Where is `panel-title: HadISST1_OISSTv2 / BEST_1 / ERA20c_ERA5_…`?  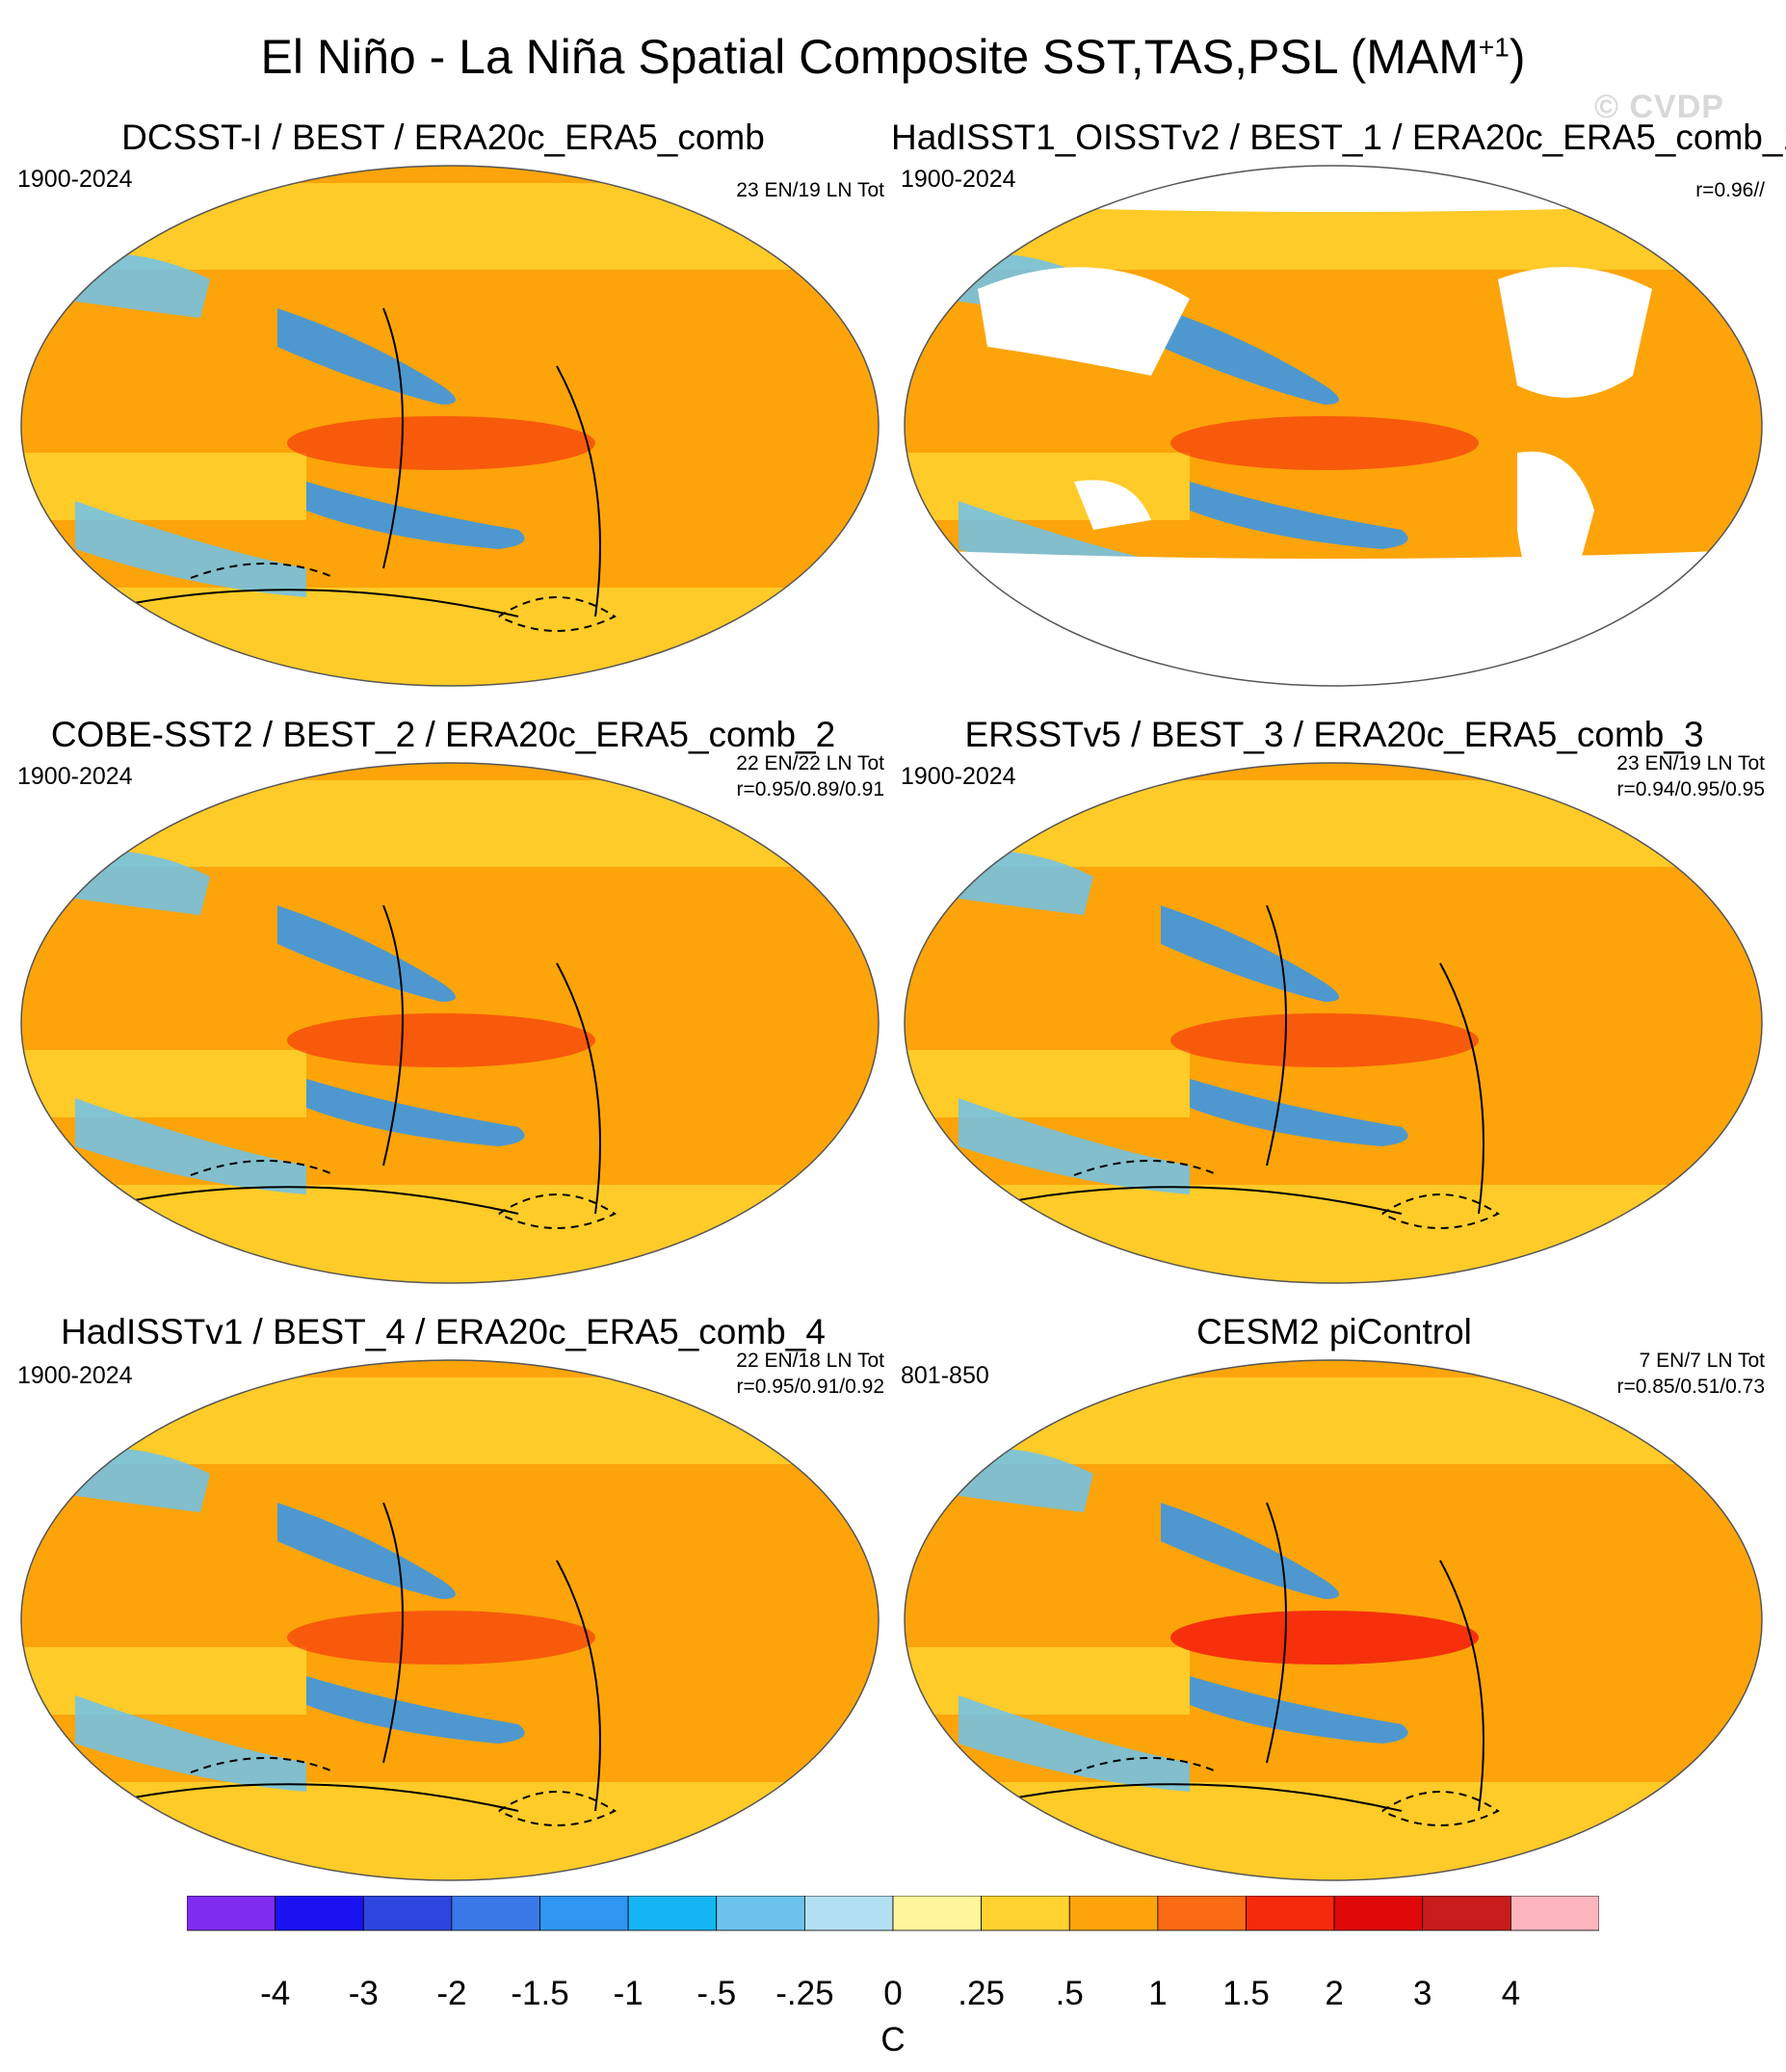
panel-title: HadISST1_OISSTv2 / BEST_1 / ERA20c_ERA5_… is located at coordinates (1338, 137).